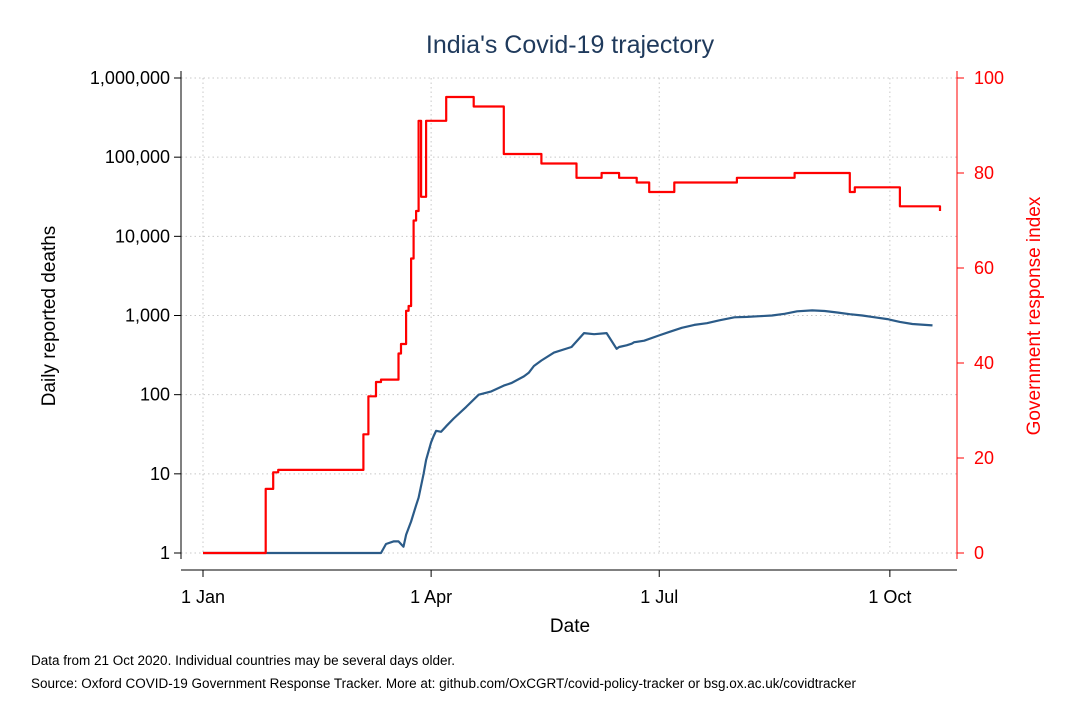 This screenshot has height=722, width=1083. Describe the element at coordinates (979, 553) in the screenshot. I see `y2-tick-label: 0` at that location.